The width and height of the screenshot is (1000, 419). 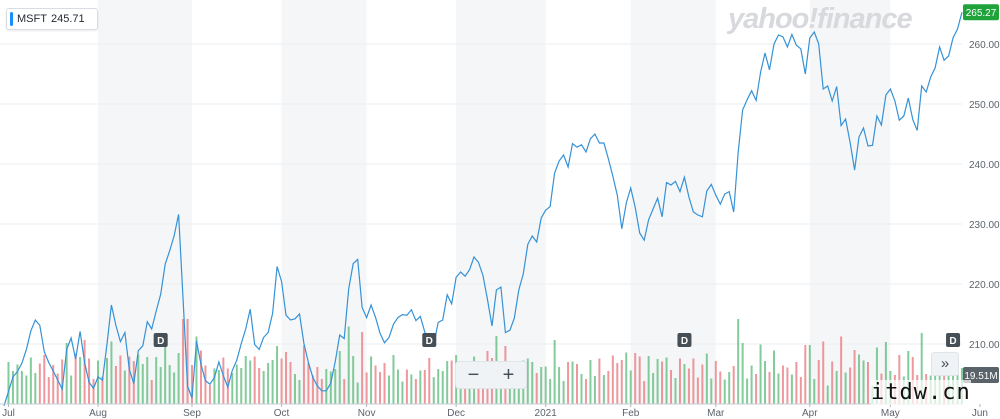 What do you see at coordinates (890, 413) in the screenshot?
I see `x-tick-label: May` at bounding box center [890, 413].